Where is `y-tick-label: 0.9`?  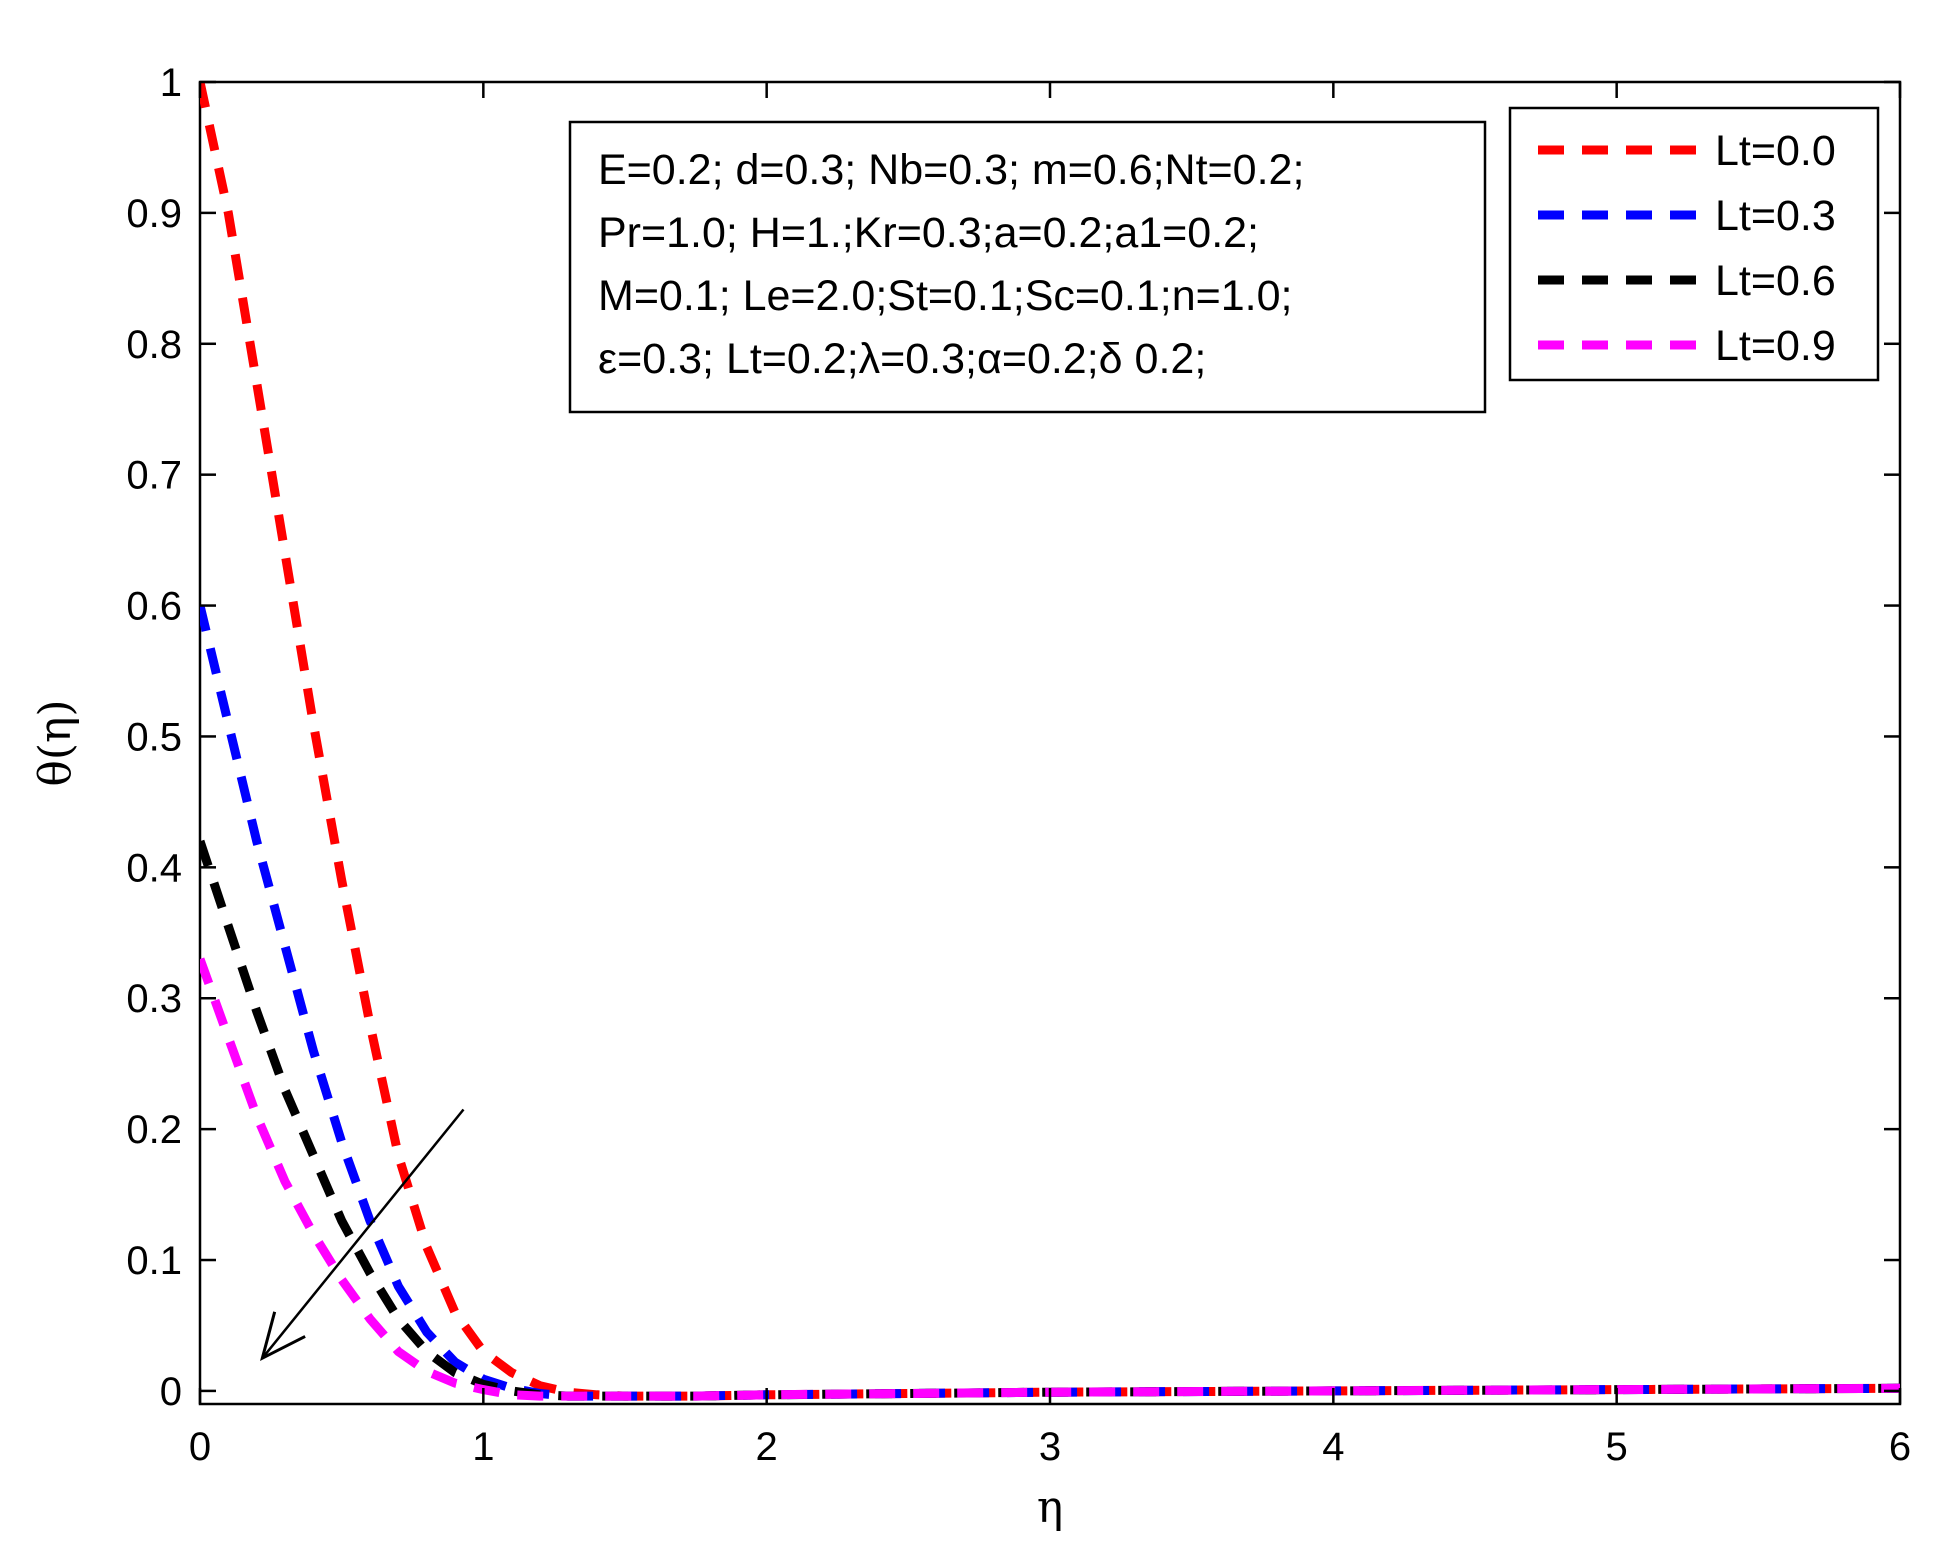 y-tick-label: 0.9 is located at coordinates (154, 214).